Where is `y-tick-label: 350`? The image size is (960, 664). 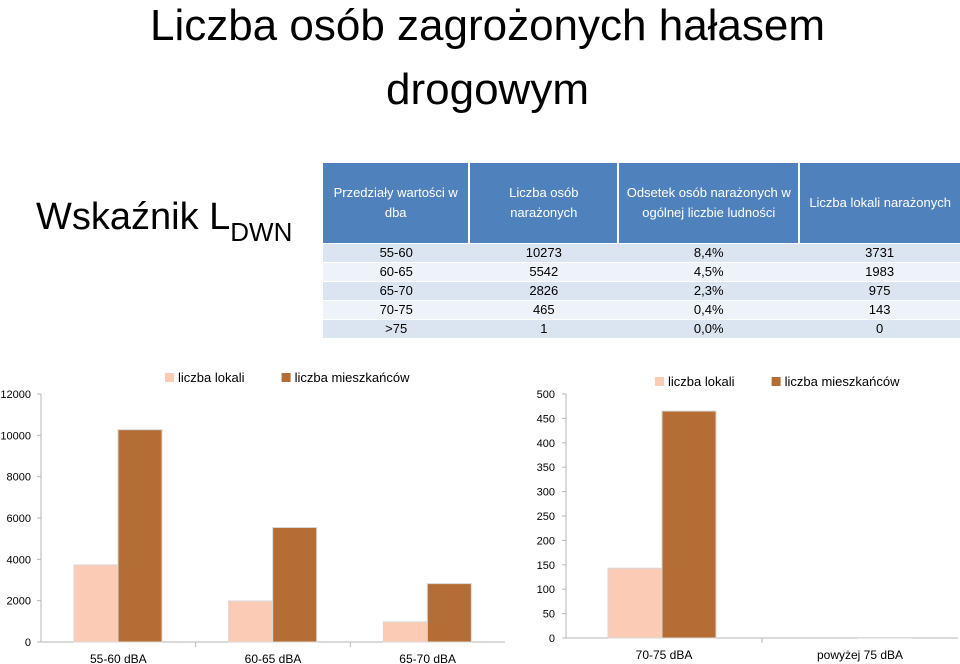
y-tick-label: 350 is located at coordinates (546, 468).